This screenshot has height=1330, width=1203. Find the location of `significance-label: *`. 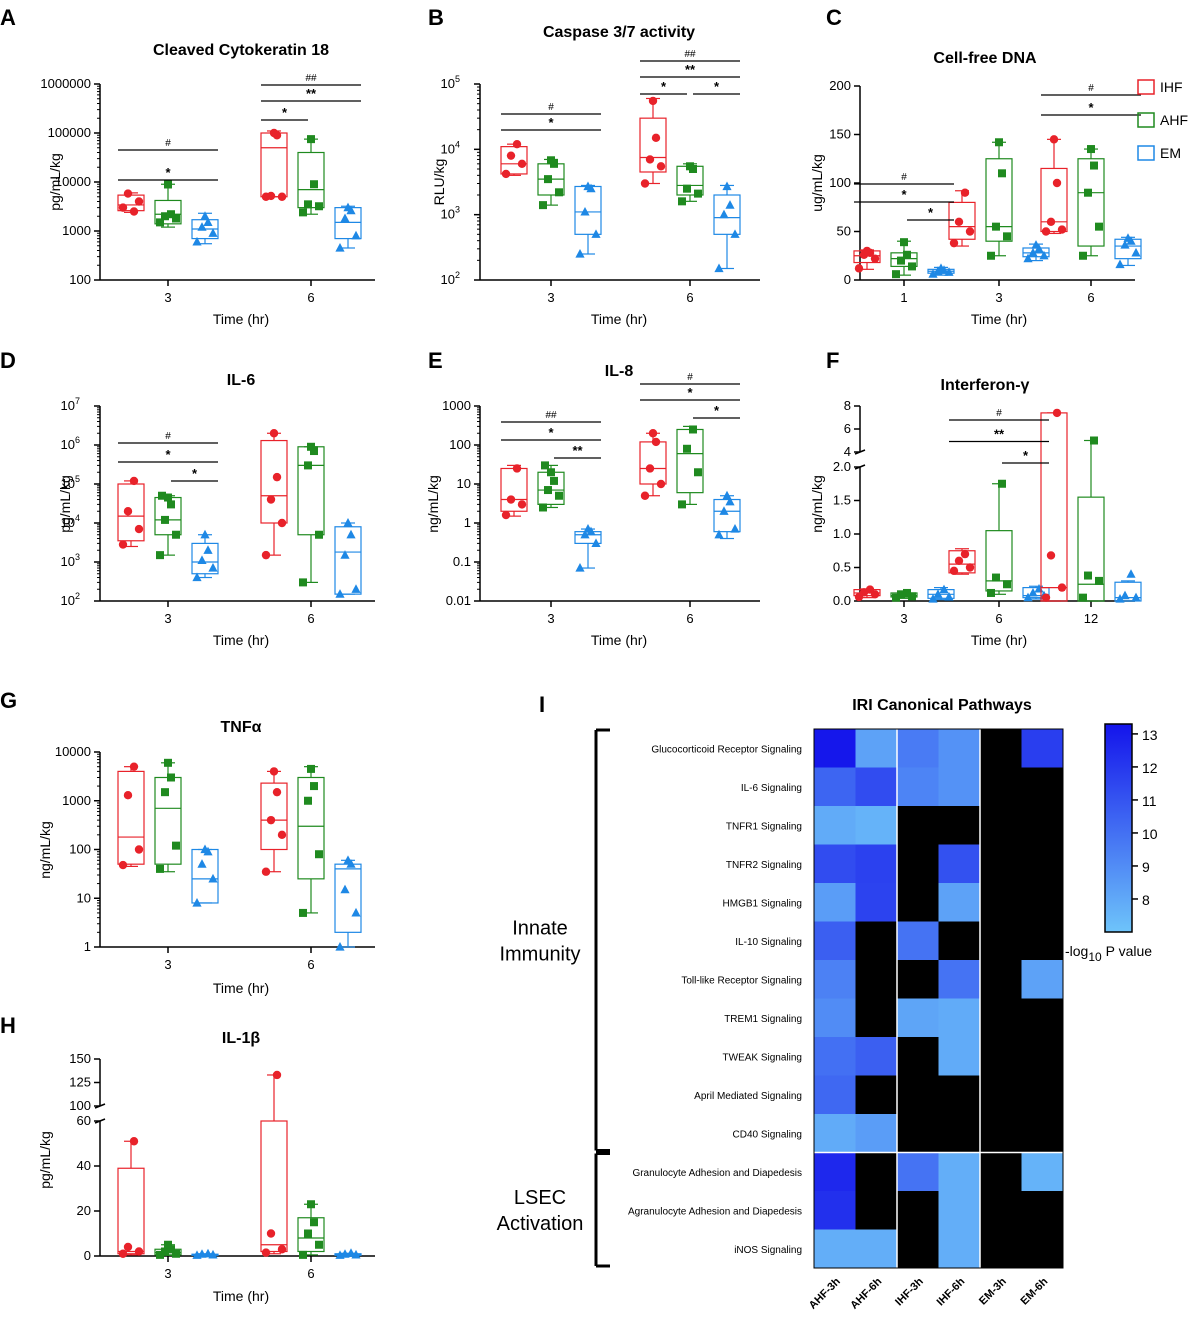

significance-label: * is located at coordinates (690, 392).